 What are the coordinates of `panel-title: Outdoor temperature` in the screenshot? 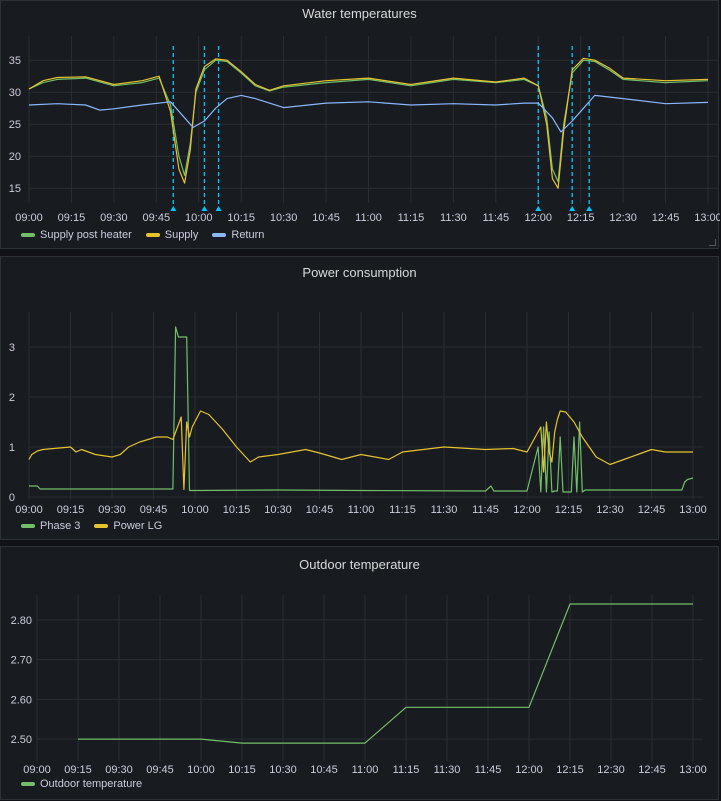 It's located at (359, 564).